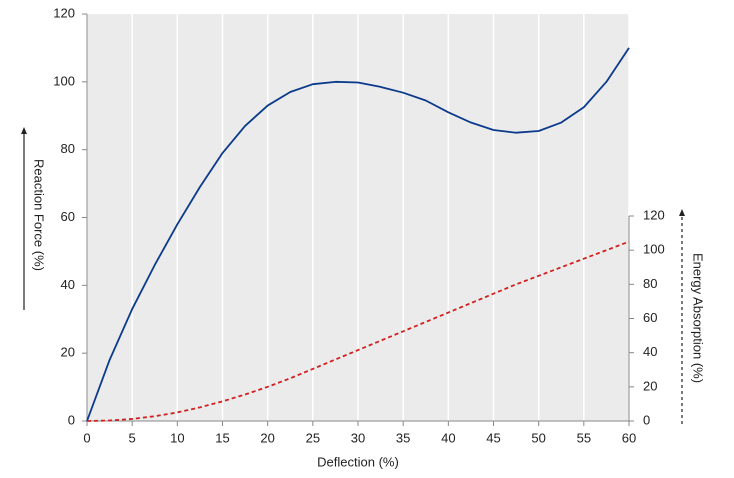 This screenshot has width=734, height=478. Describe the element at coordinates (68, 352) in the screenshot. I see `y-tick-label: 20` at that location.